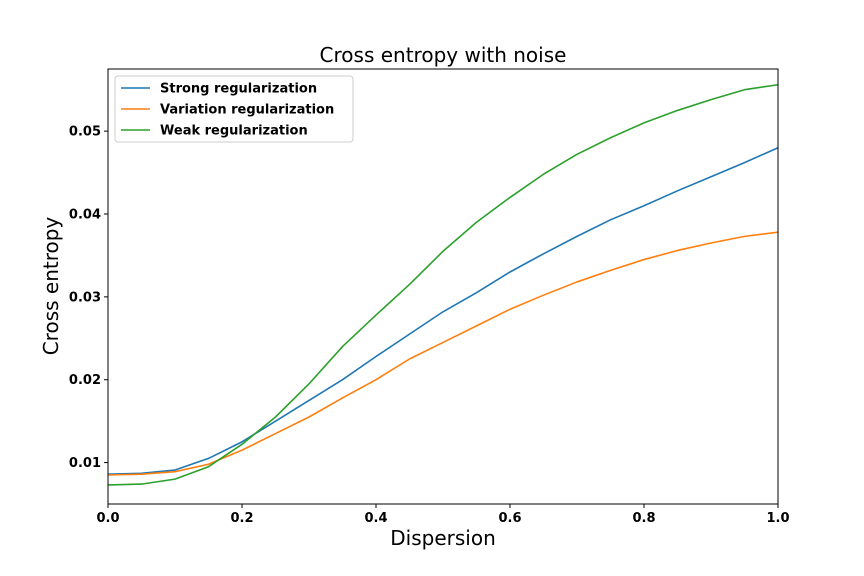 The image size is (864, 576). Describe the element at coordinates (443, 55) in the screenshot. I see `chart-title: Cross entropy with noise` at that location.